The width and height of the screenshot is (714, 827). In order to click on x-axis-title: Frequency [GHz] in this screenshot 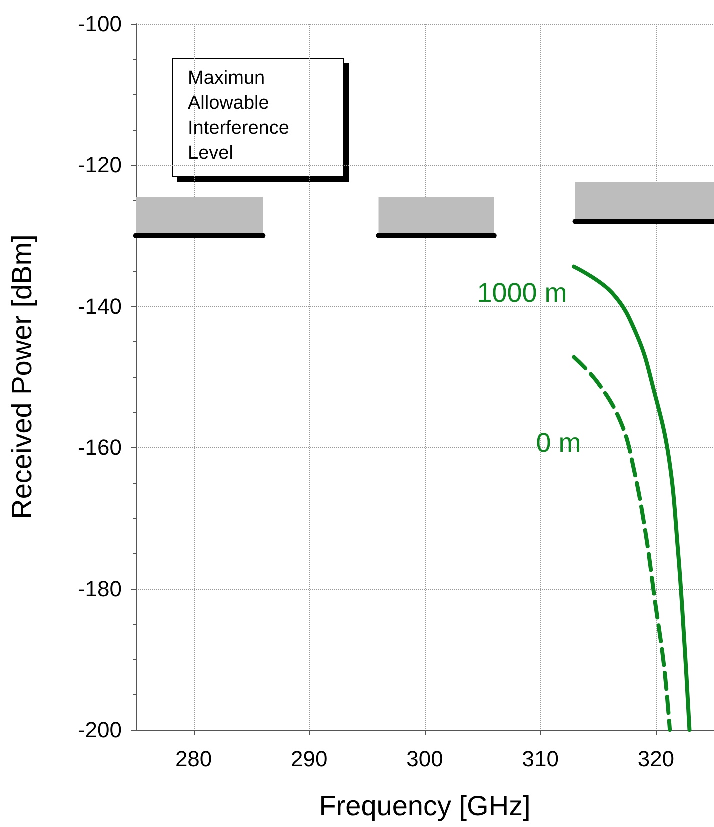, I will do `click(425, 806)`.